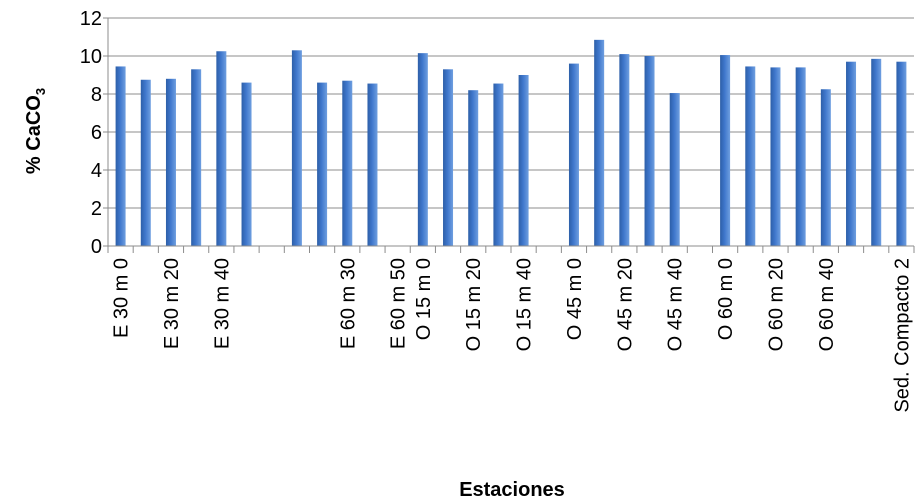  Describe the element at coordinates (348, 303) in the screenshot. I see `x-tick-label: E 60 m 30` at that location.